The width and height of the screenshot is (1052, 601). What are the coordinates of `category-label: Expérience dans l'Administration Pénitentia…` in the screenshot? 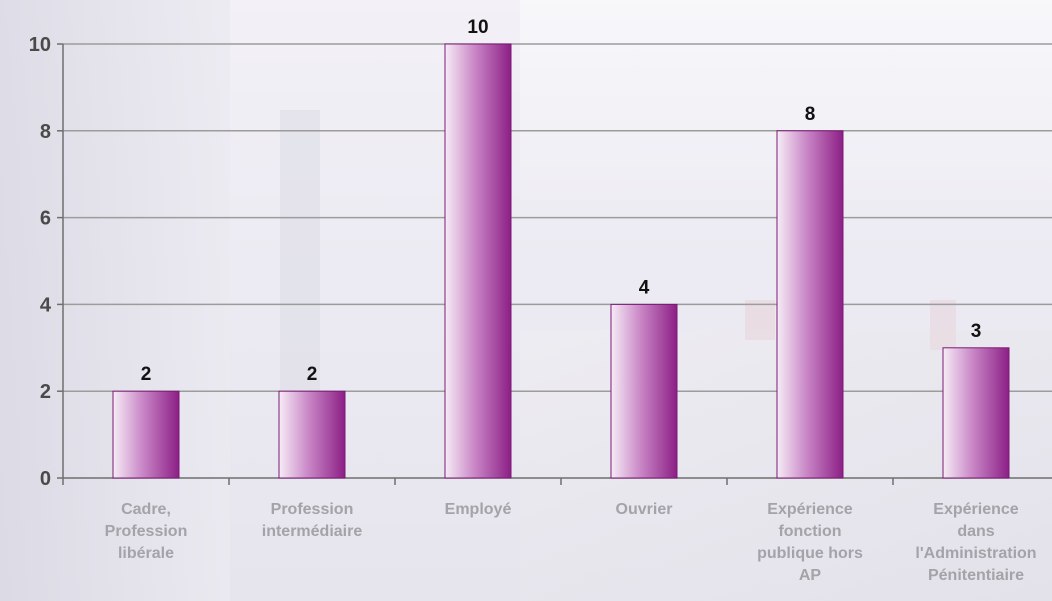 It's located at (975, 542).